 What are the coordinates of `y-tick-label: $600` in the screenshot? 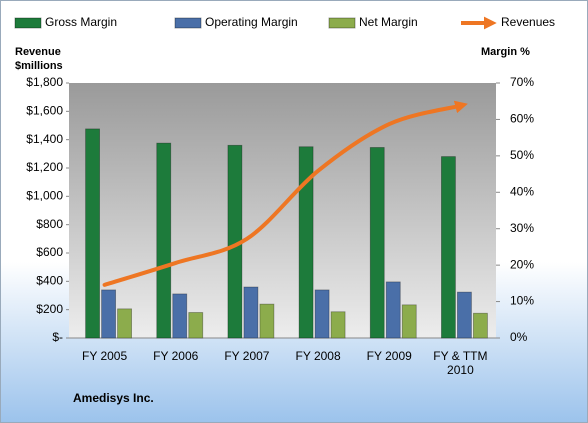 It's located at (49, 252).